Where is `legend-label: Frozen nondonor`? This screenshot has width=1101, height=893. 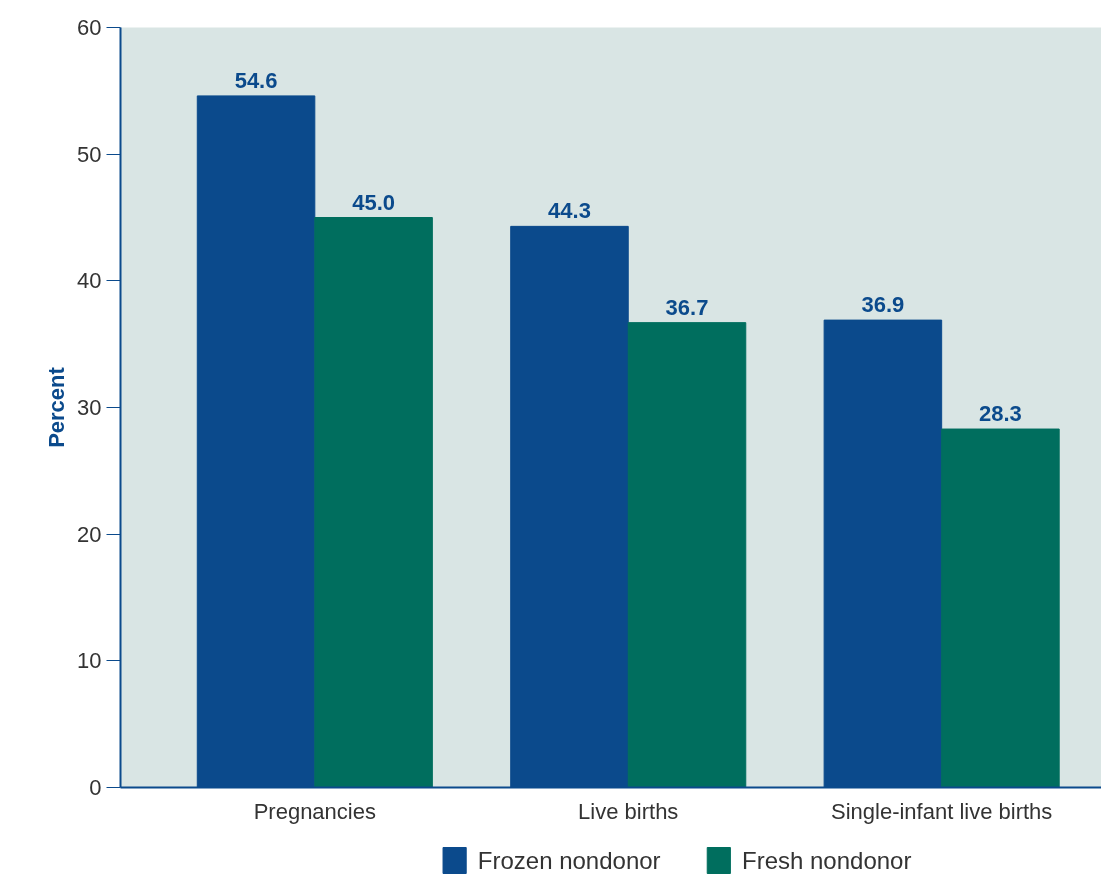
legend-label: Frozen nondonor is located at coordinates (569, 860).